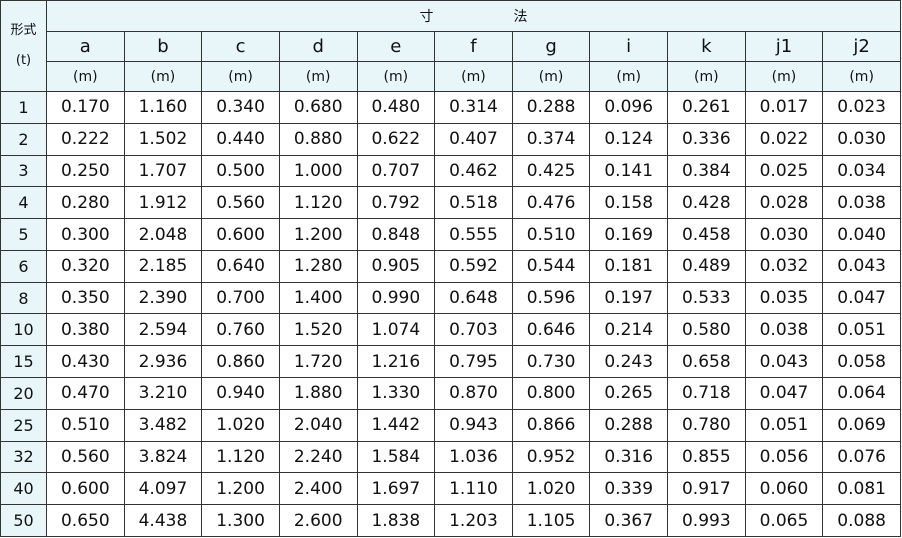 The width and height of the screenshot is (902, 538). What do you see at coordinates (85, 362) in the screenshot?
I see `table-cell: 0.430` at bounding box center [85, 362].